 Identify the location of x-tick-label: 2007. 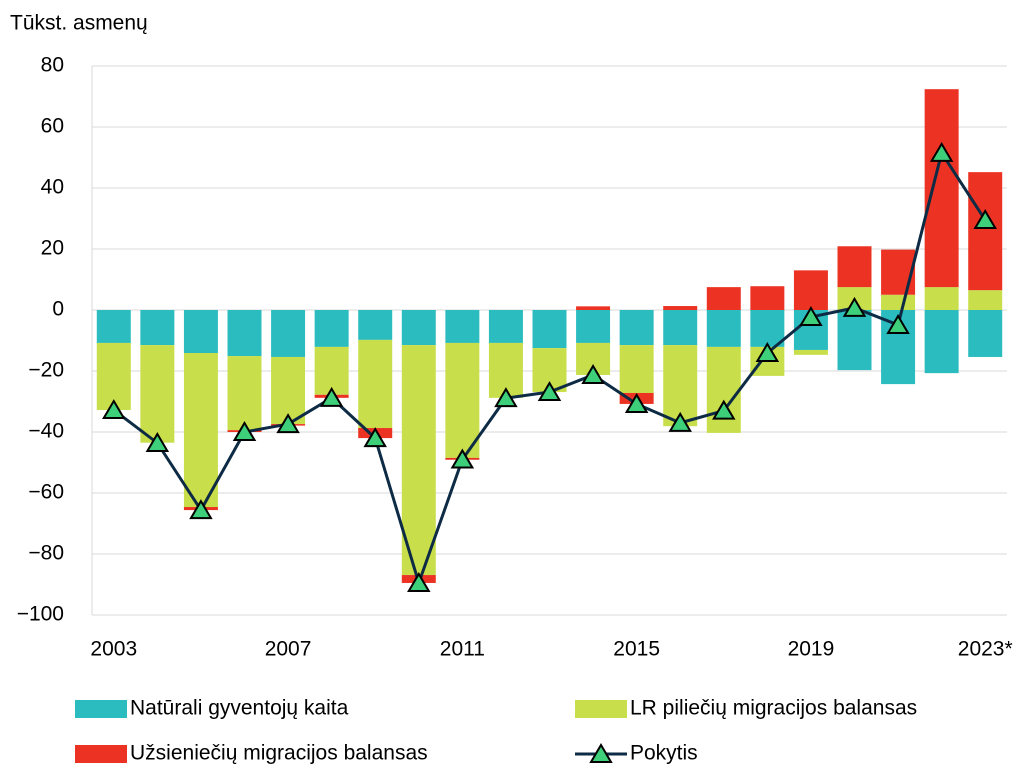
(288, 649).